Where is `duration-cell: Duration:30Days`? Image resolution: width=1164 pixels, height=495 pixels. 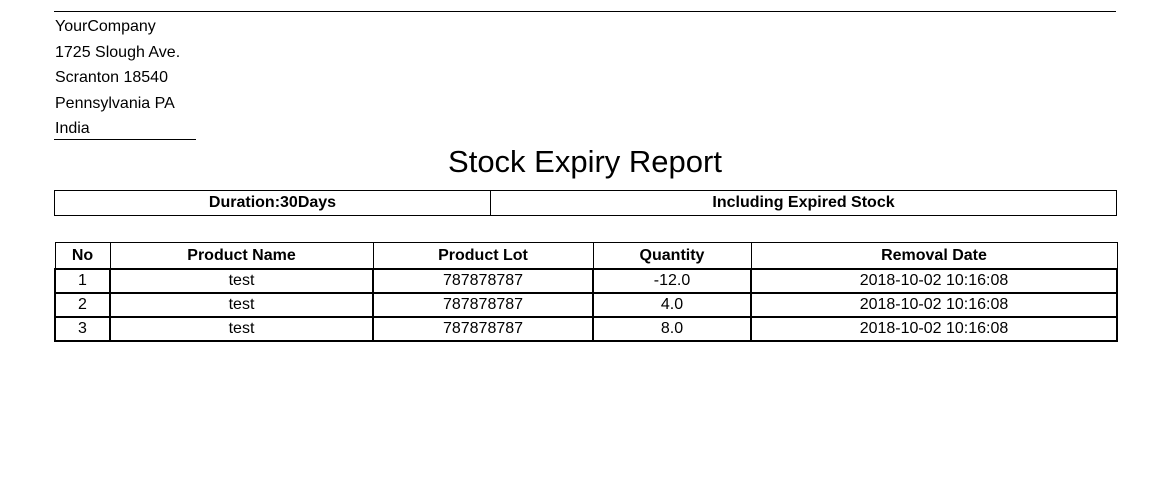
duration-cell: Duration:30Days is located at coordinates (272, 203).